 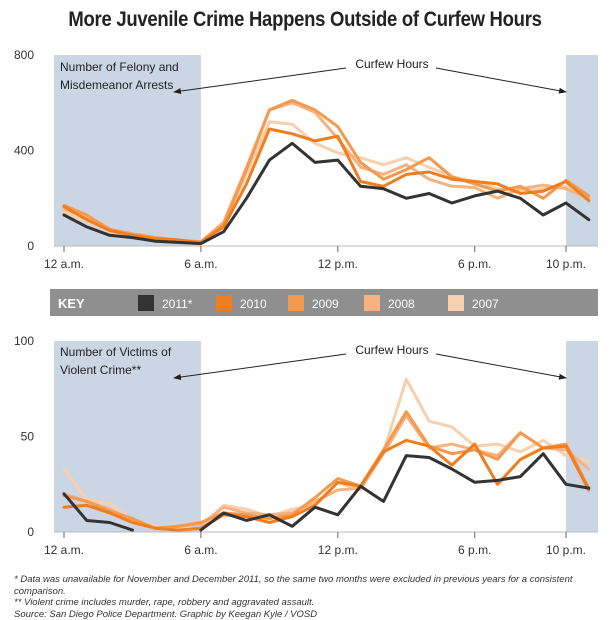 I want to click on key-title: KEY, so click(x=71, y=303).